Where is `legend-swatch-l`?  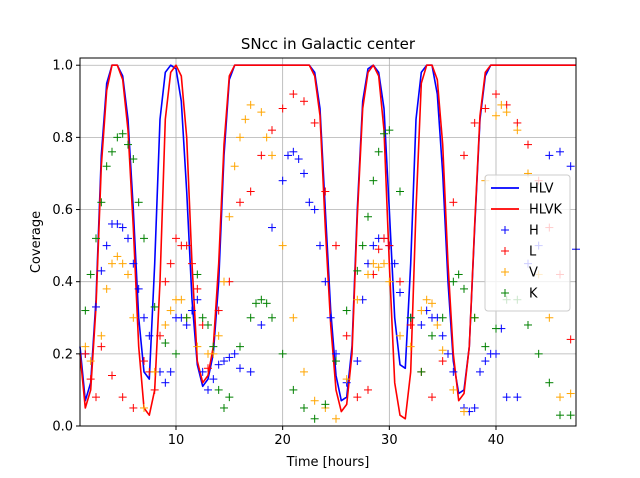
legend-swatch-l is located at coordinates (505, 251).